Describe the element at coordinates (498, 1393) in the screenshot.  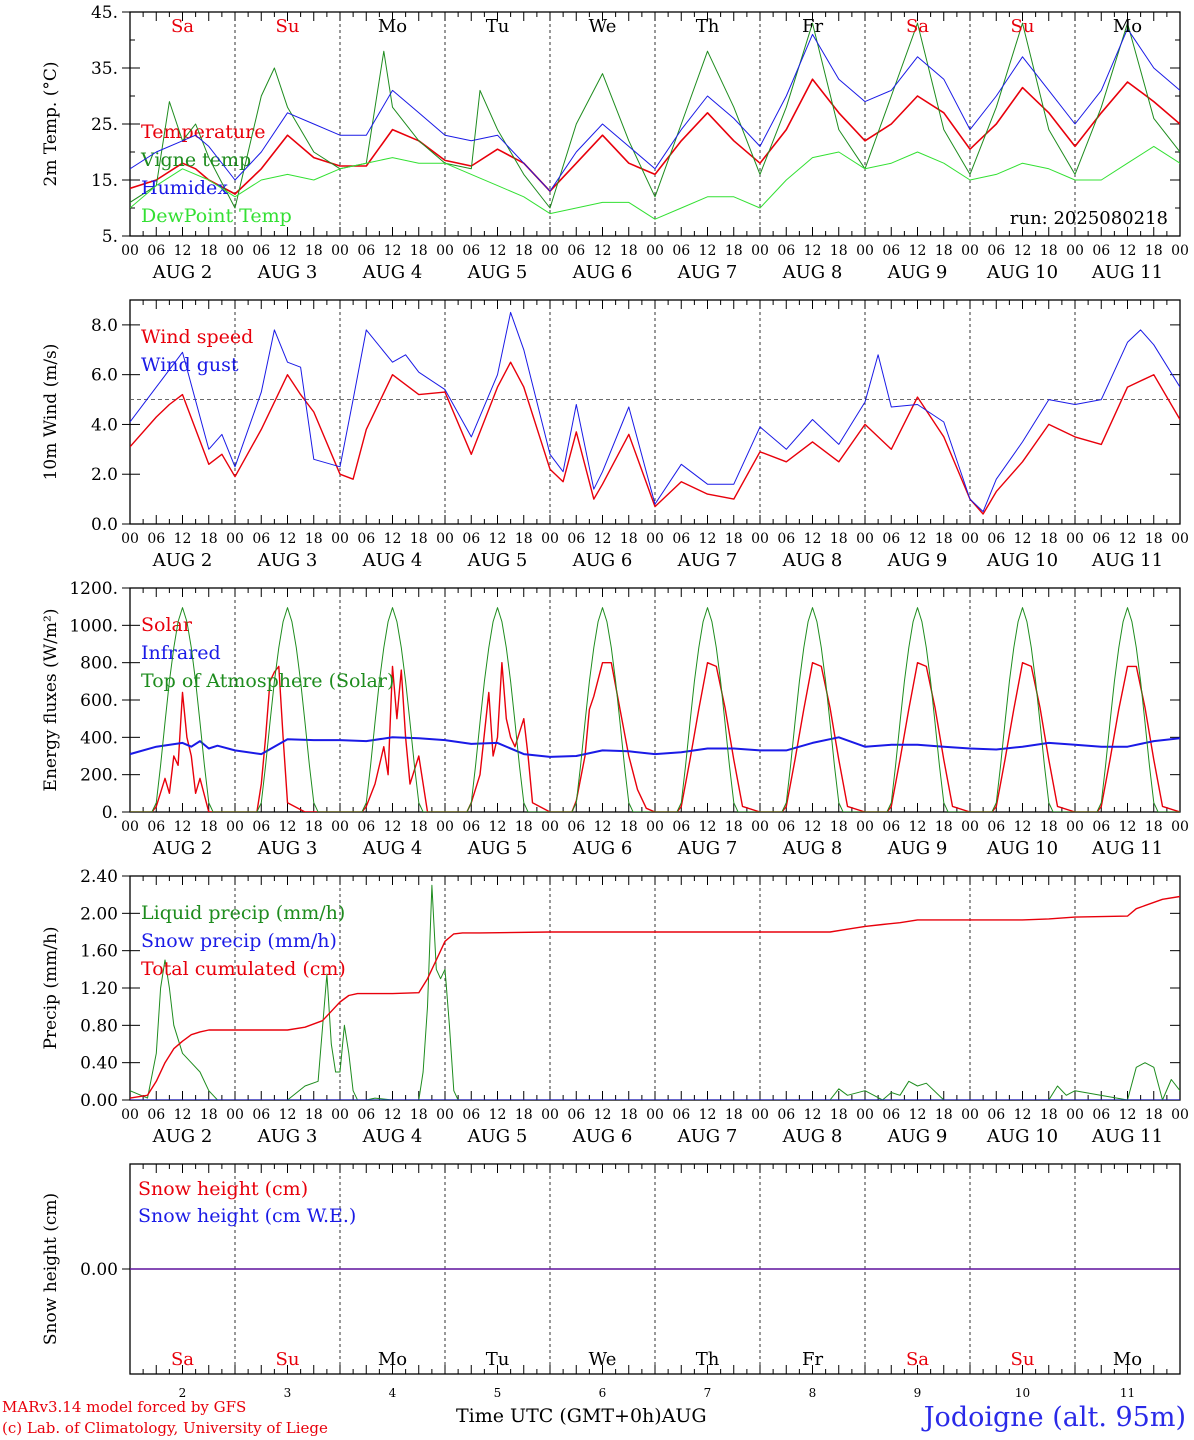
I see `day-number: 5` at that location.